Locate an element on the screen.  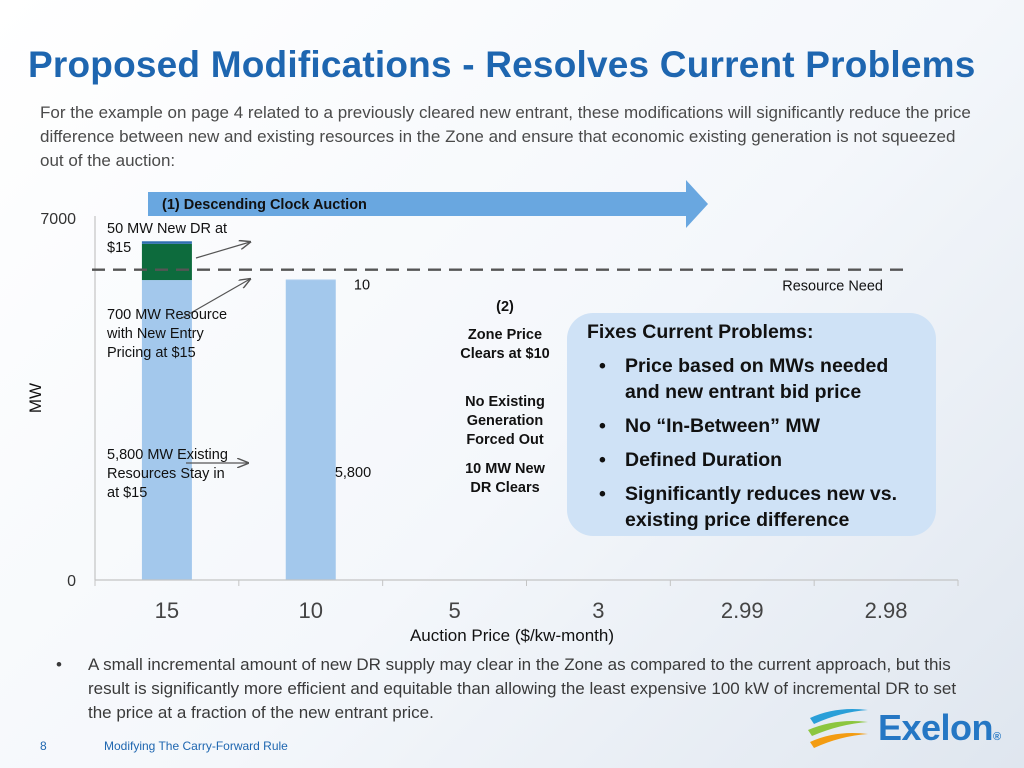
footer-title: Modifying The Carry-Forward Rule is located at coordinates (196, 746).